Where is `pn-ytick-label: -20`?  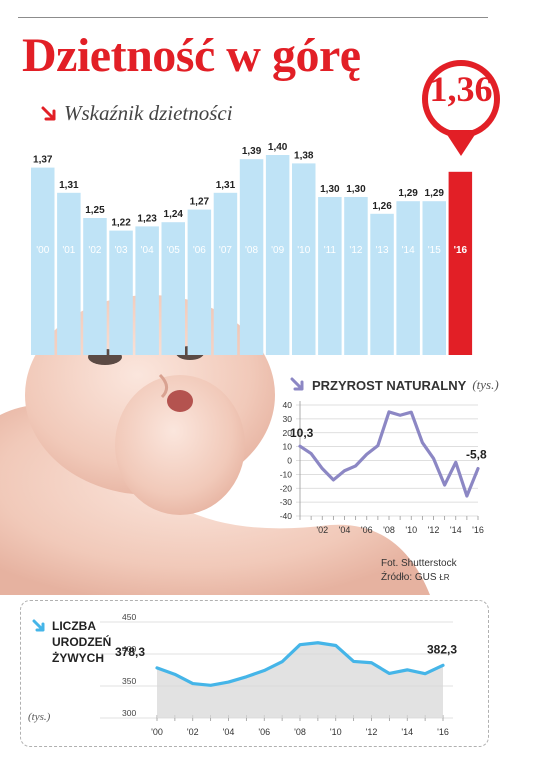 pn-ytick-label: -20 is located at coordinates (286, 488).